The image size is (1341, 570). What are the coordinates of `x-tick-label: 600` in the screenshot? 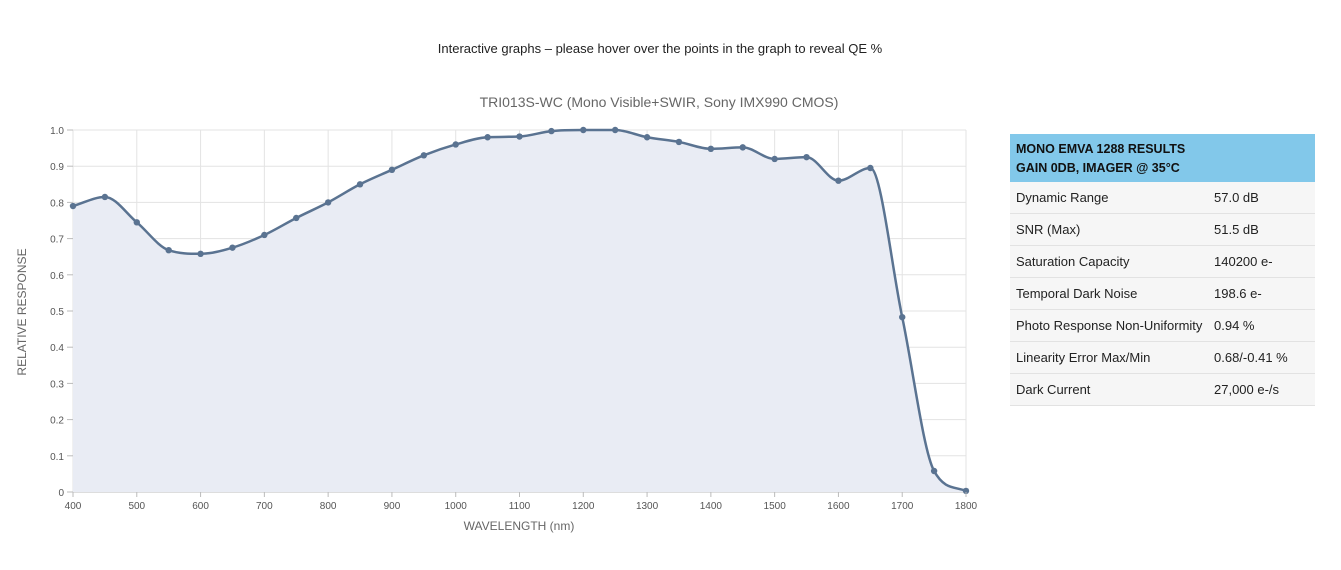 It's located at (200, 506).